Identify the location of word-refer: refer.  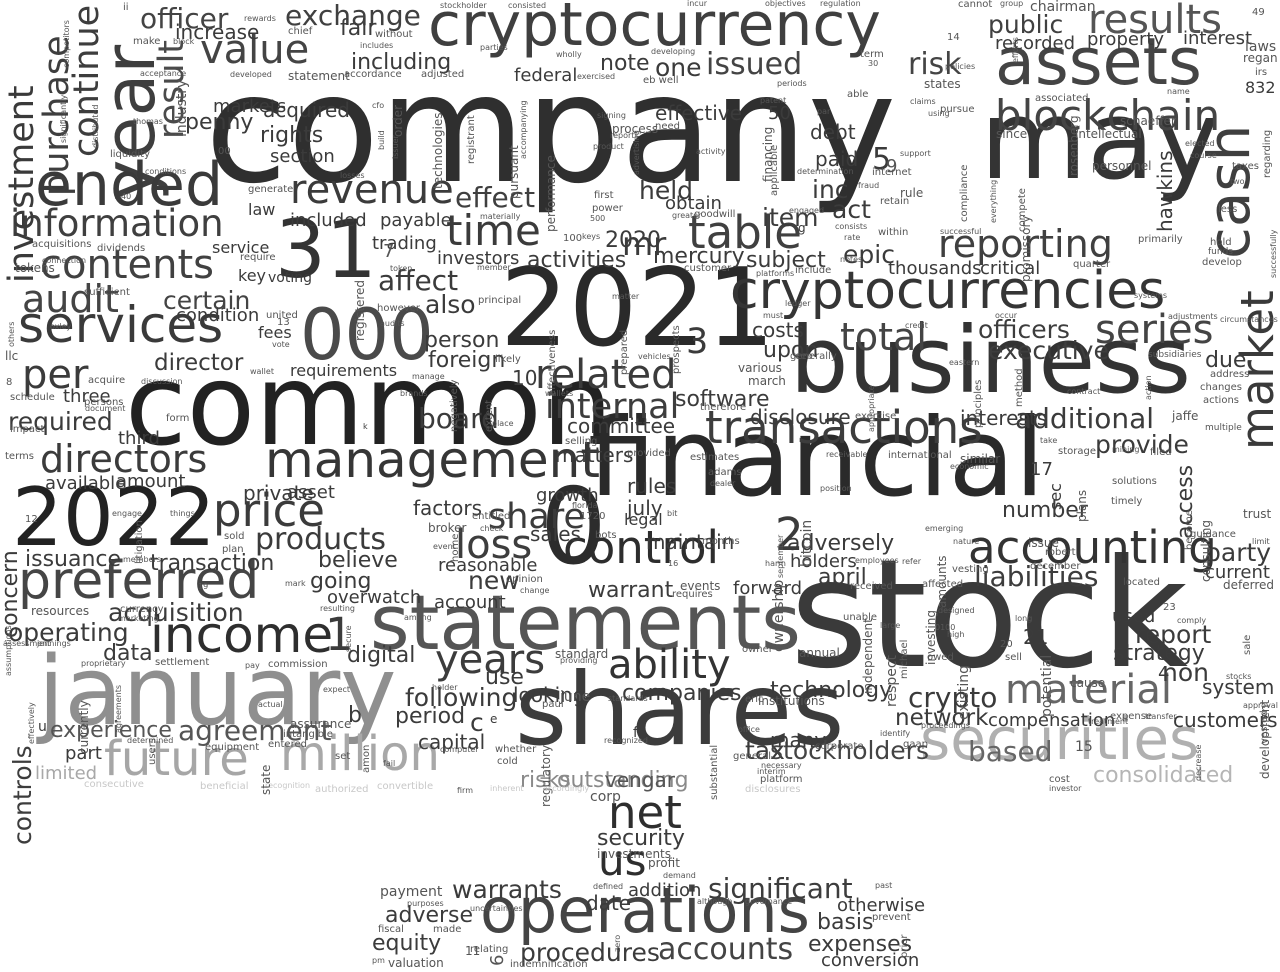
(912, 561).